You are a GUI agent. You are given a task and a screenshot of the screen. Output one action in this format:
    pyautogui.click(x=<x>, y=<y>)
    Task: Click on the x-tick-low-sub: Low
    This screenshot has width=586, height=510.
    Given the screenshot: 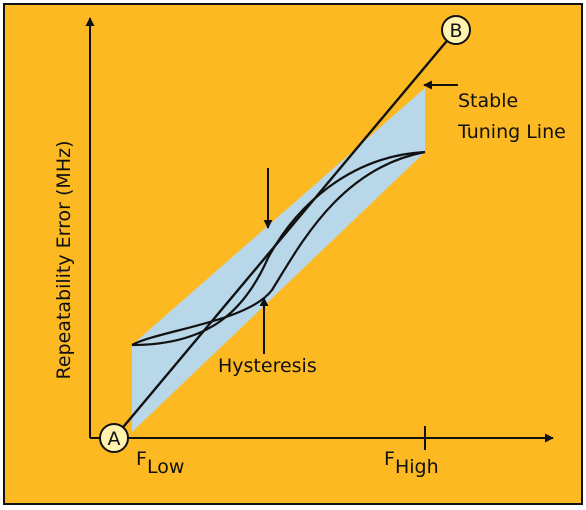 What is the action you would take?
    pyautogui.click(x=165, y=467)
    